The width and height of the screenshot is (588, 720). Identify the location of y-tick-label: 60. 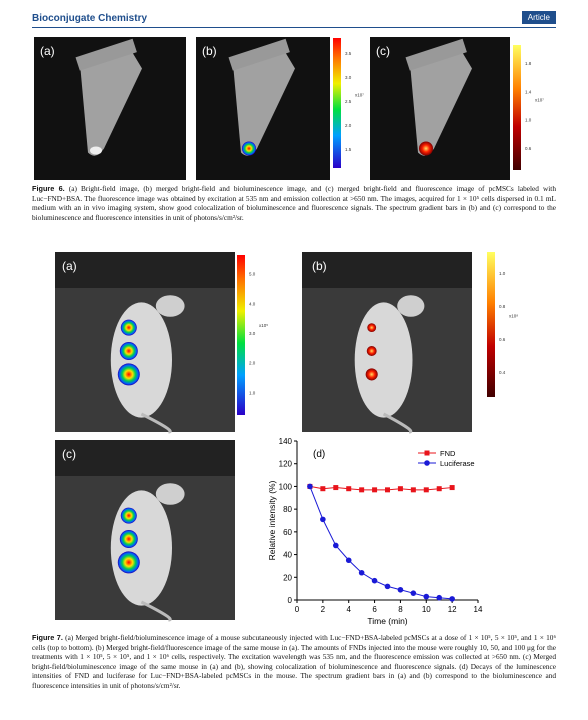
(287, 532).